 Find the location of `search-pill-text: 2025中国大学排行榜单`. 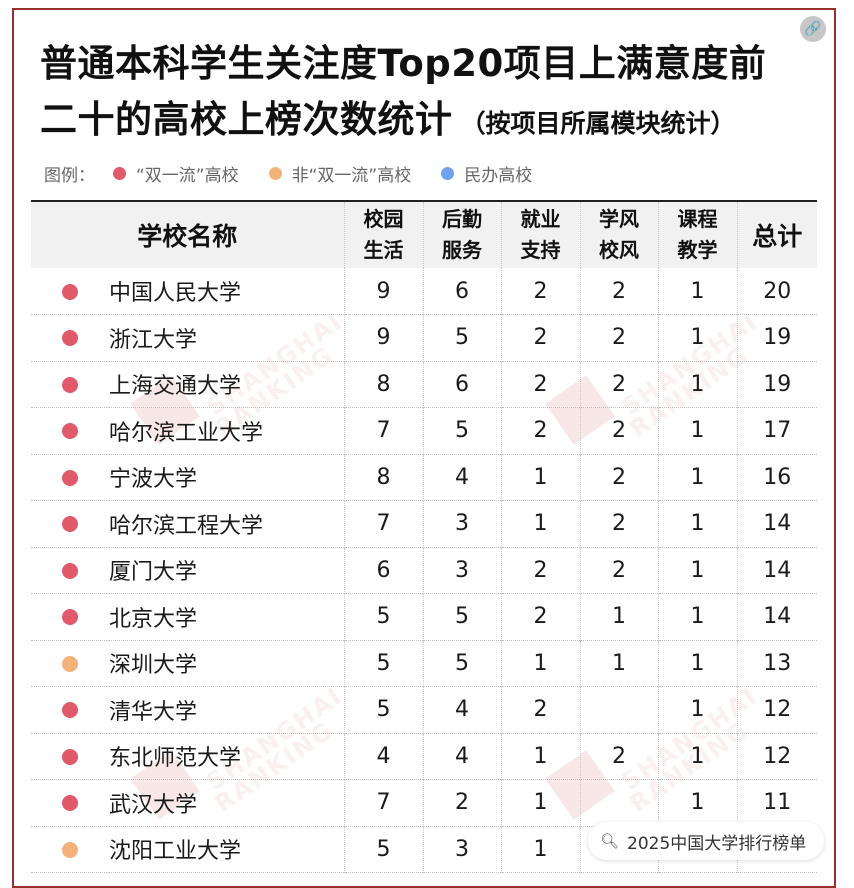

search-pill-text: 2025中国大学排行榜单 is located at coordinates (717, 843).